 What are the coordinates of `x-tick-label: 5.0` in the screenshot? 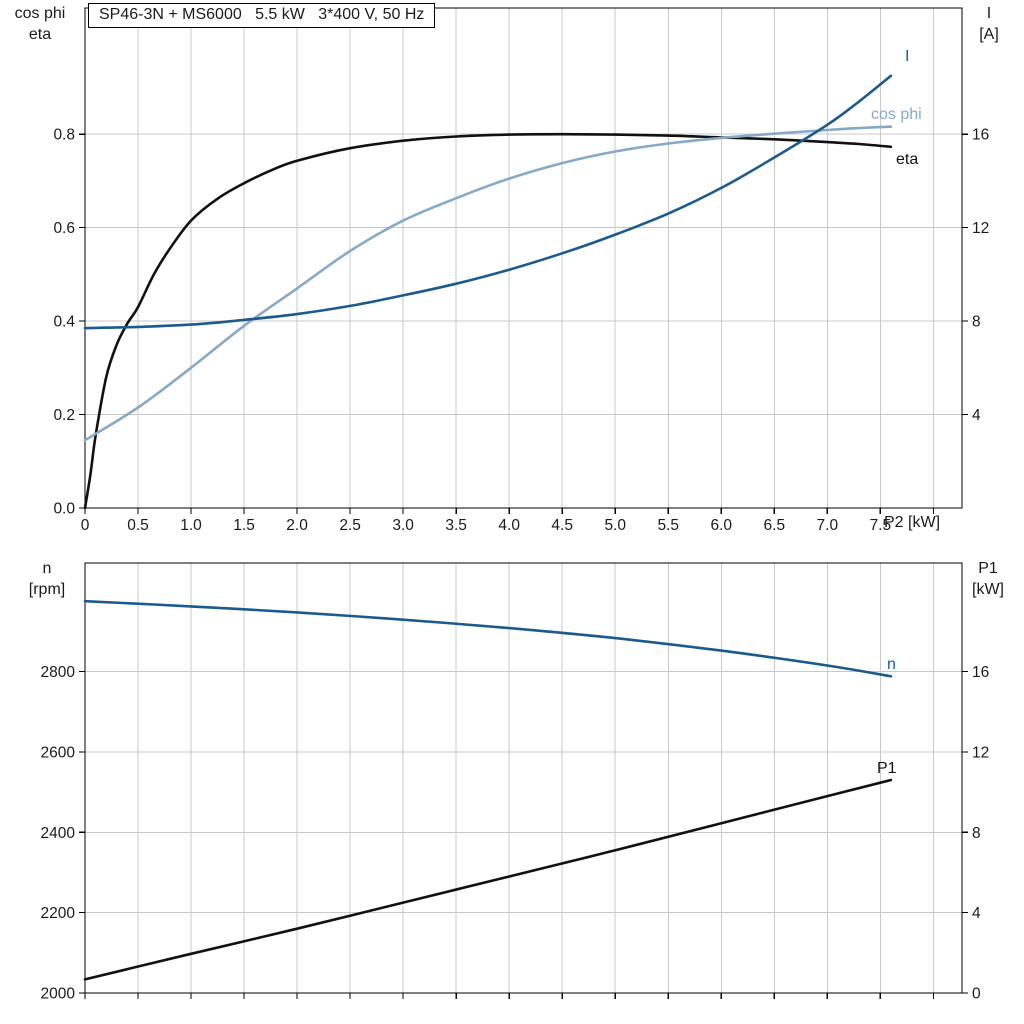 It's located at (615, 525).